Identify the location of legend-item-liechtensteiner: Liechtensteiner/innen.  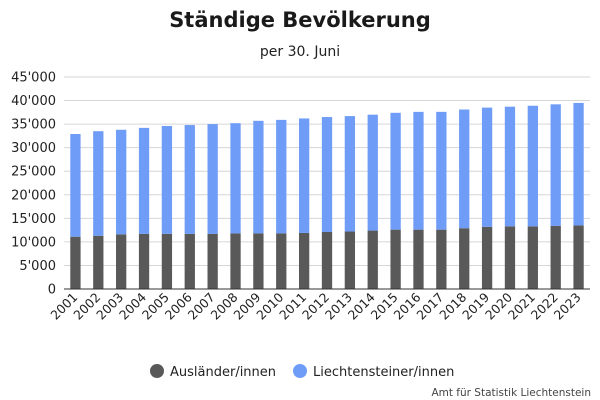
(373, 372).